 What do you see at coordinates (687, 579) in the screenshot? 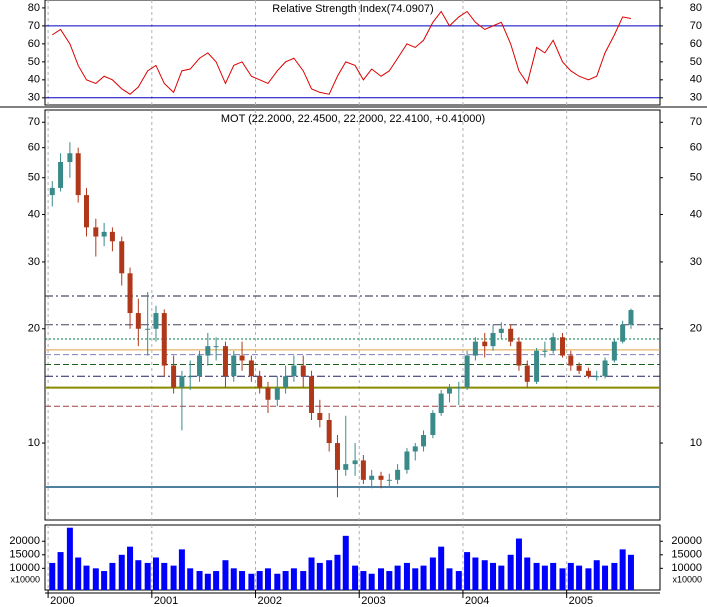
I see `volume-unit-label-right: x10000` at bounding box center [687, 579].